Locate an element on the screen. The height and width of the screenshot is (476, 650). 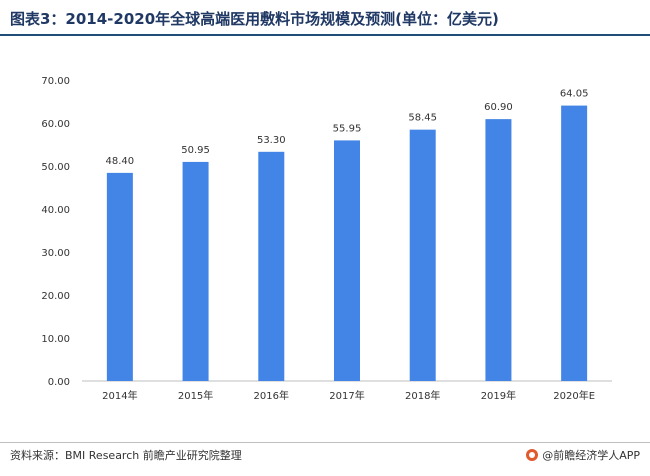
brand-credit: @前瞻经济学人APP is located at coordinates (583, 455).